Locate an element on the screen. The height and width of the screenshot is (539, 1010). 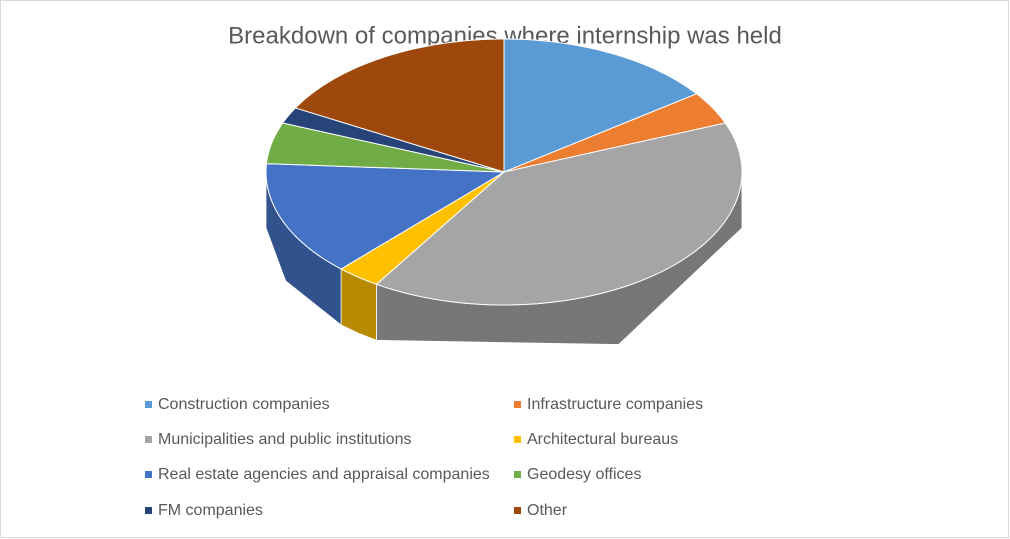
legend-label: Architectural bureaus is located at coordinates (602, 439).